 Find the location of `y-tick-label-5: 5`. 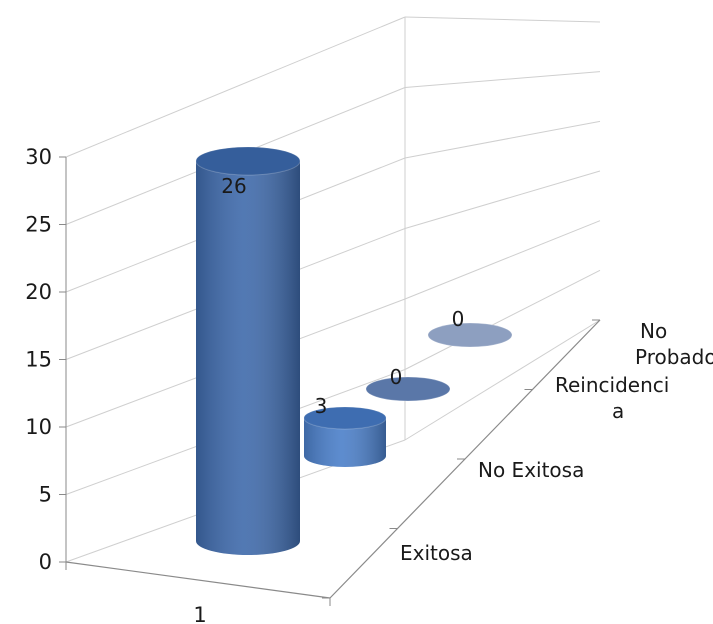

y-tick-label-5: 5 is located at coordinates (45, 495).